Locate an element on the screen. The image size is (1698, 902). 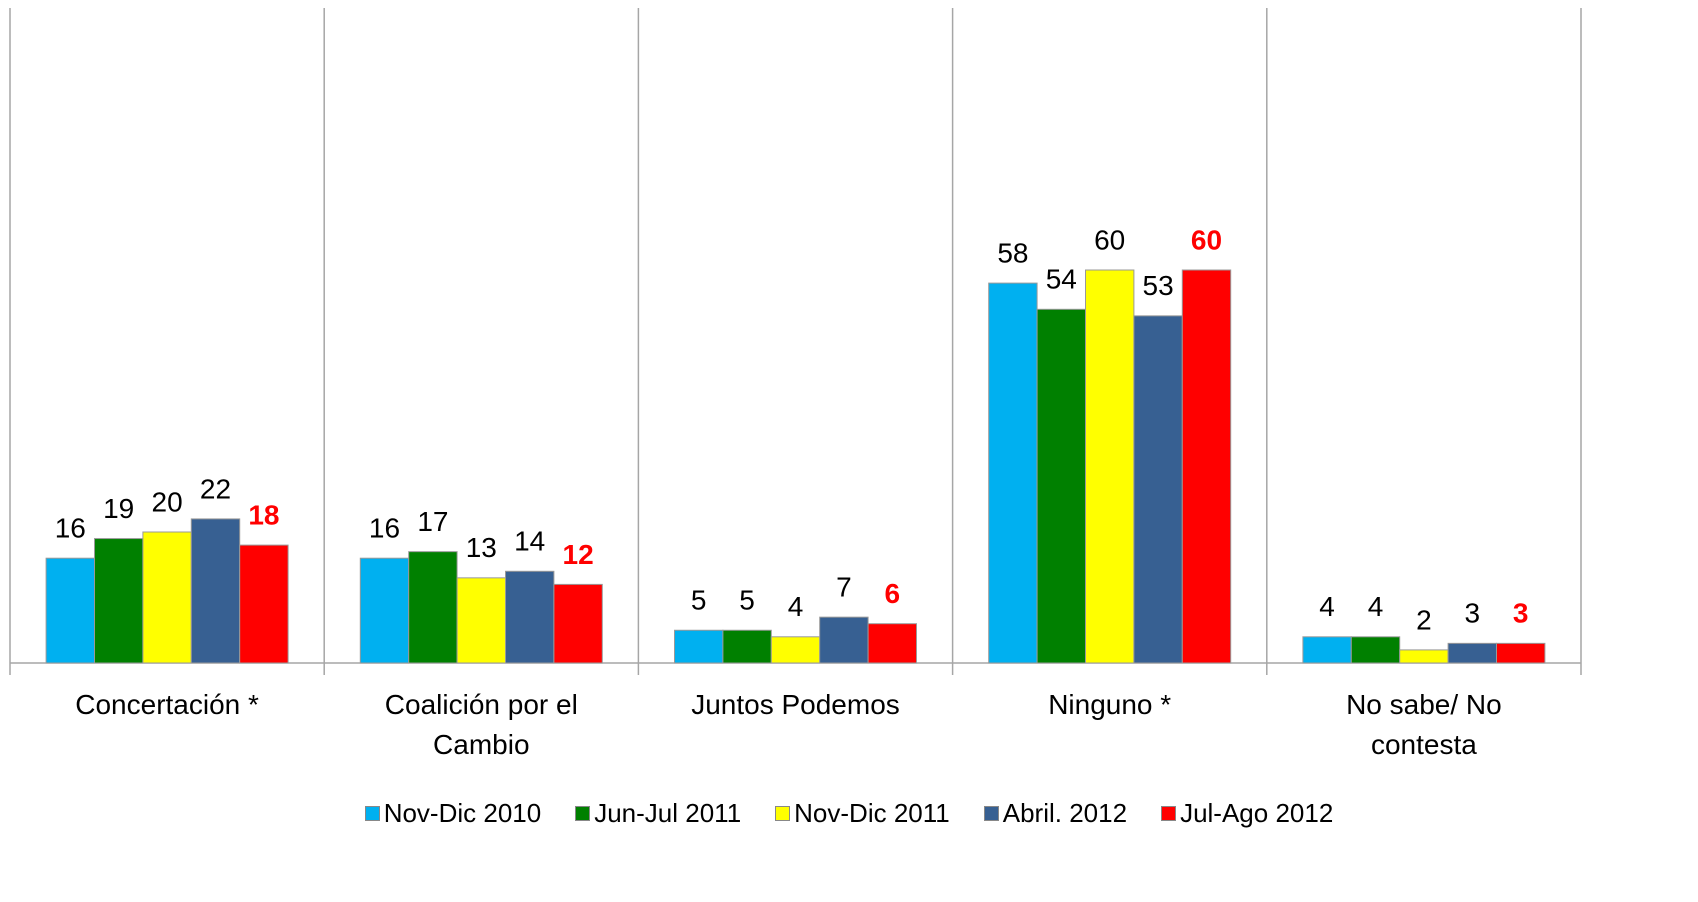
legend-item: Abril. 2012 is located at coordinates (1055, 813).